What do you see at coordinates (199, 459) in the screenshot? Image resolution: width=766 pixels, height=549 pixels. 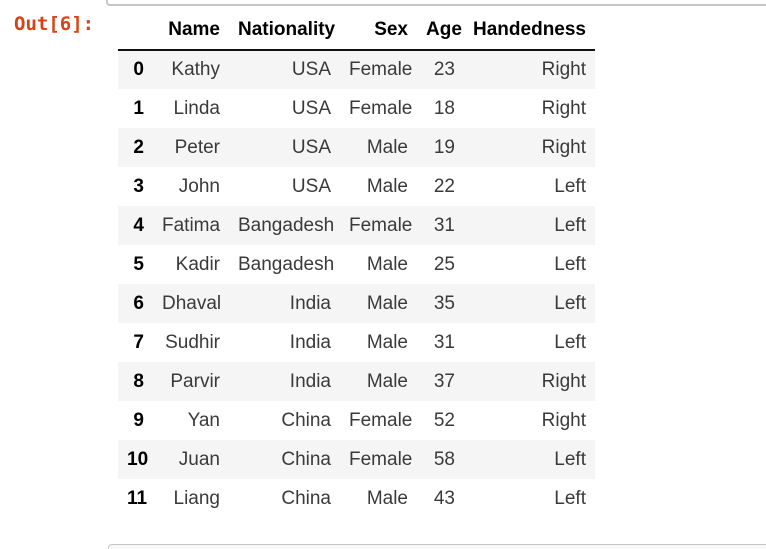 I see `cell-name: Juan` at bounding box center [199, 459].